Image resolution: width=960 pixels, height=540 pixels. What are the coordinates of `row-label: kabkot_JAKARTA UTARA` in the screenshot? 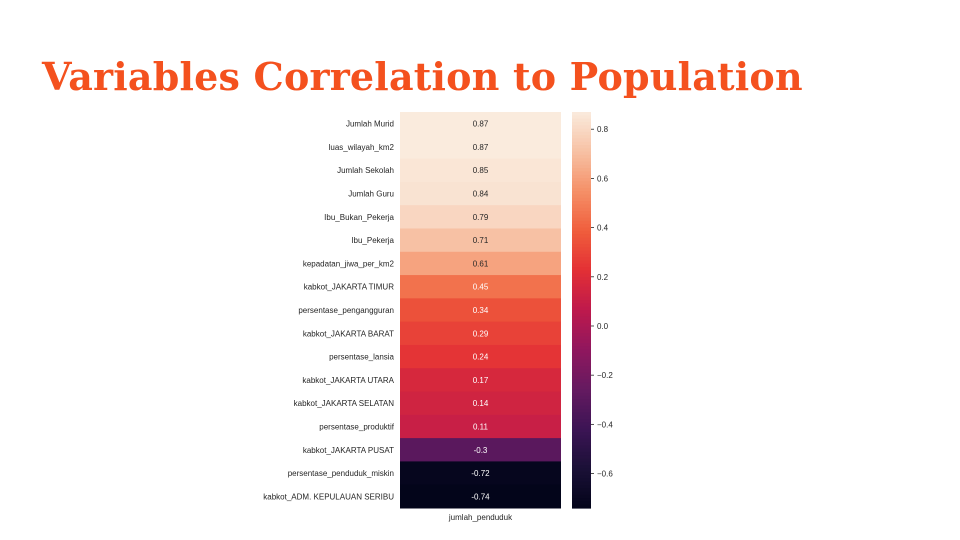 It's located at (348, 380).